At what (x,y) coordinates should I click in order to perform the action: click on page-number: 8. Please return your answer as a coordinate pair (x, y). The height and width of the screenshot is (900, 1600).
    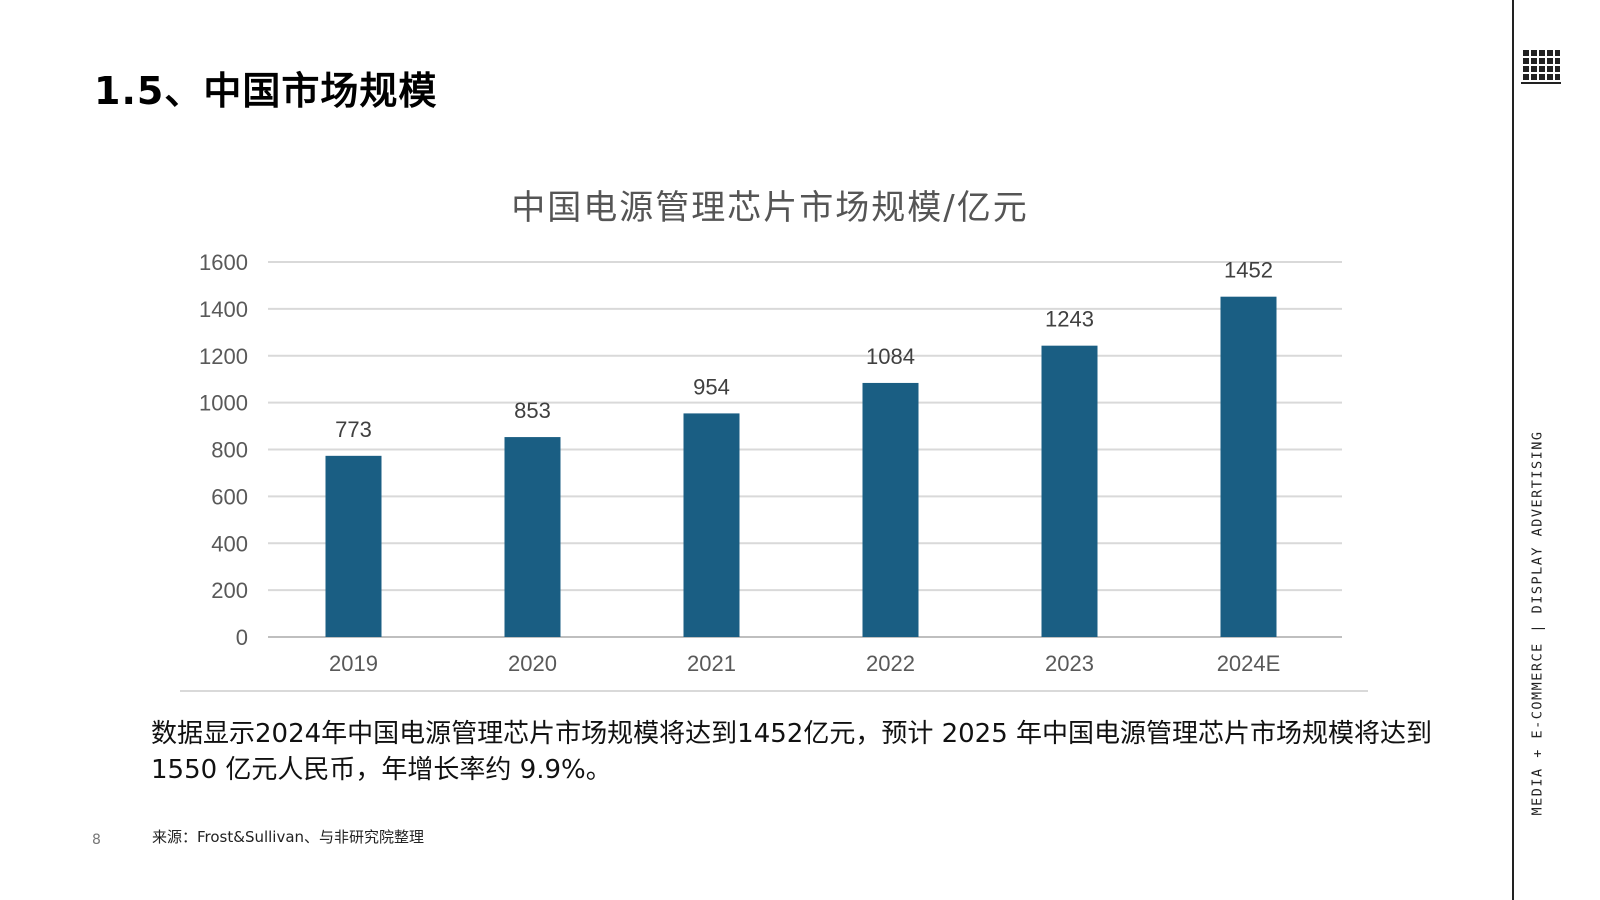
    Looking at the image, I should click on (96, 840).